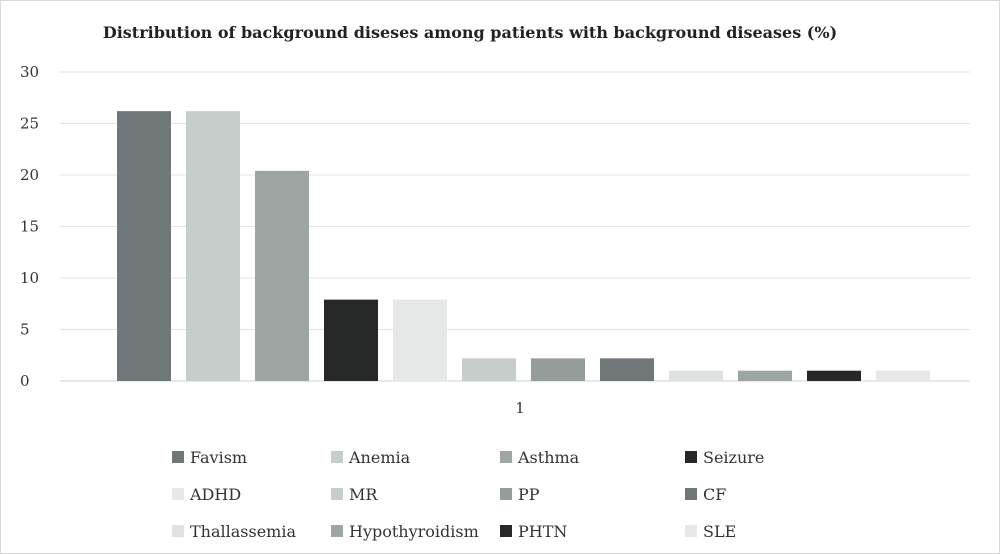 The image size is (1000, 554). What do you see at coordinates (691, 531) in the screenshot?
I see `legend-swatch-sle` at bounding box center [691, 531].